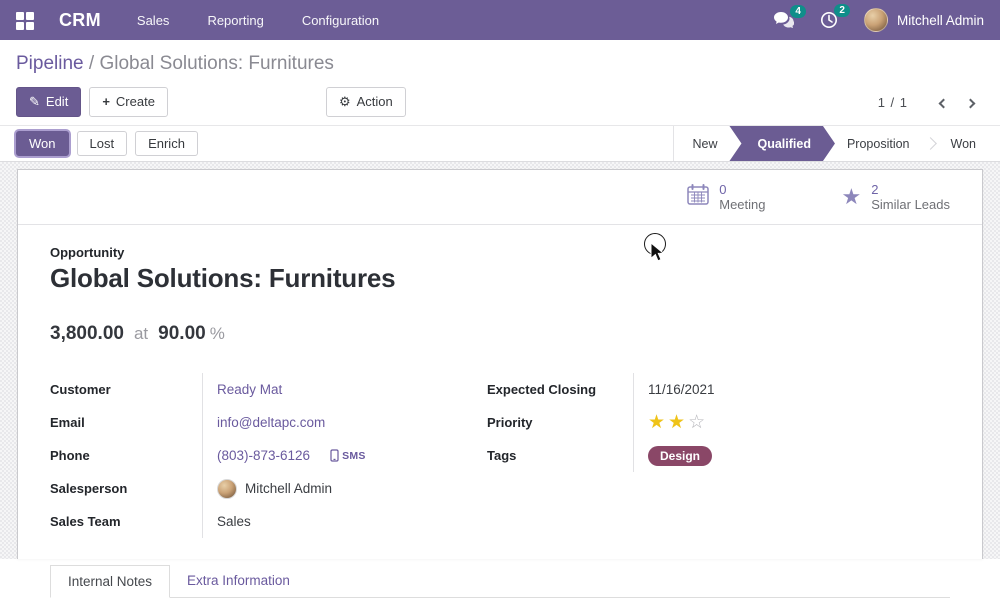  Describe the element at coordinates (798, 11) in the screenshot. I see `messages-badge: 4` at that location.